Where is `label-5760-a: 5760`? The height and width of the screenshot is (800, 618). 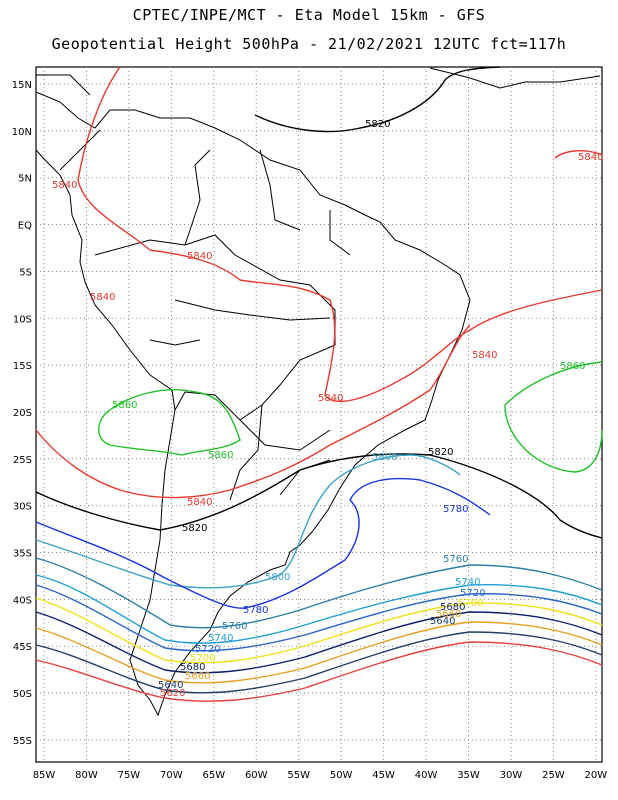
label-5760-a: 5760 is located at coordinates (455, 559).